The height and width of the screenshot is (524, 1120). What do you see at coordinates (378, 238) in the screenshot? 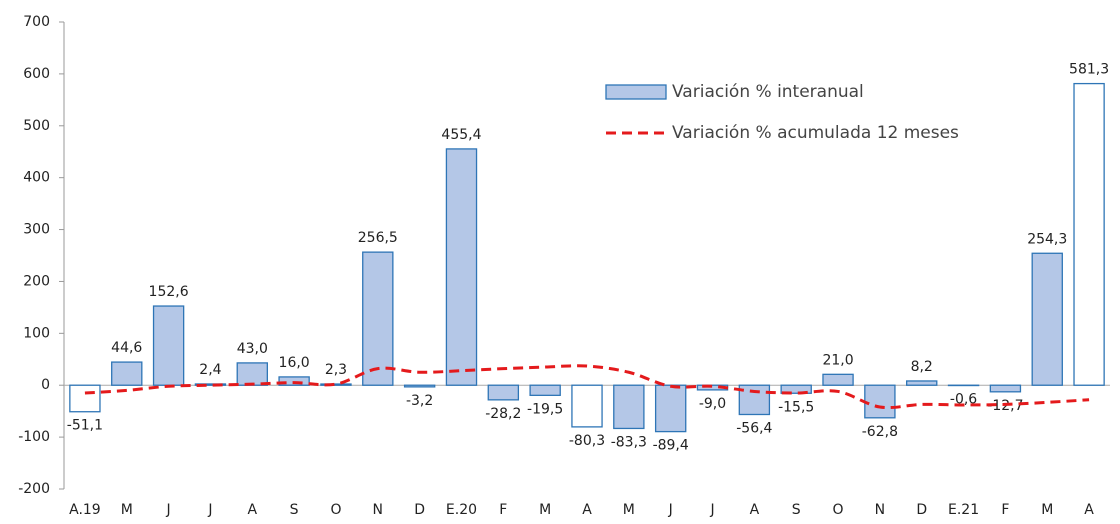
I see `data-label: 256,5` at bounding box center [378, 238].